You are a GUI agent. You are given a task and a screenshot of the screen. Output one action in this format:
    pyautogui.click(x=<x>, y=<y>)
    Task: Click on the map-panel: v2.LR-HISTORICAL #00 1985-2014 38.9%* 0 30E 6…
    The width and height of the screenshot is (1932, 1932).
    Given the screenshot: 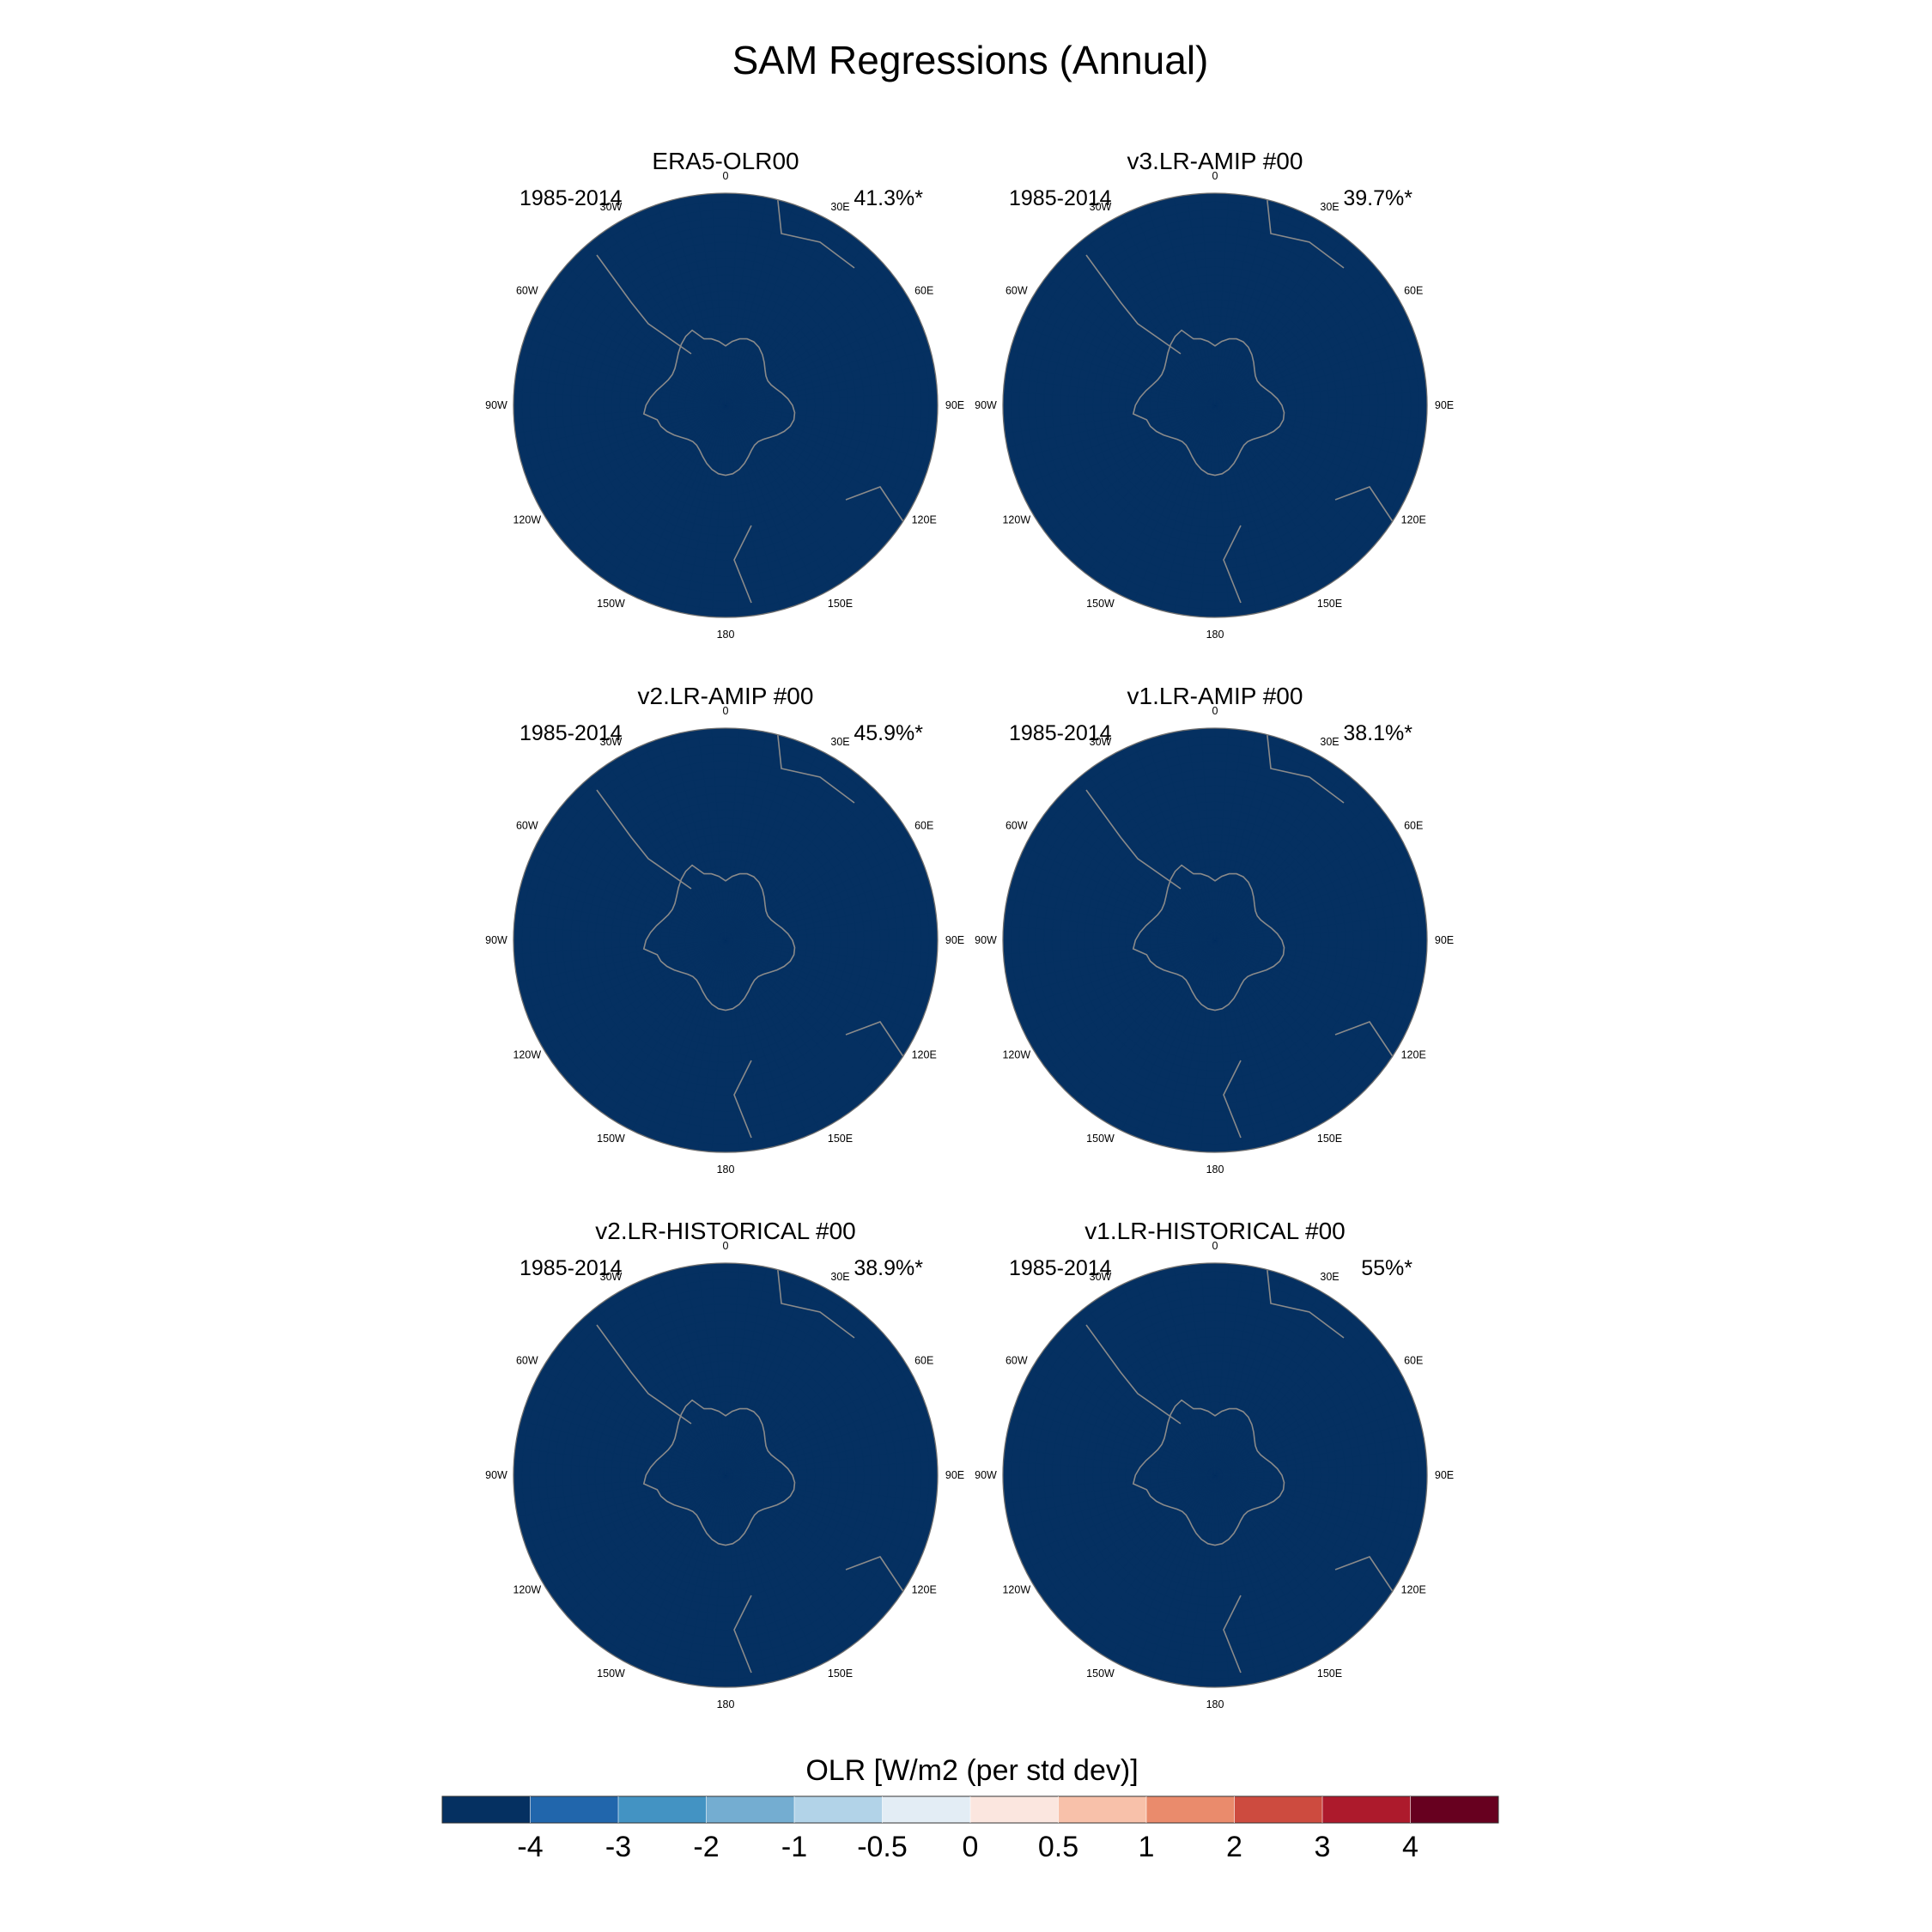 What is the action you would take?
    pyautogui.click(x=724, y=1464)
    